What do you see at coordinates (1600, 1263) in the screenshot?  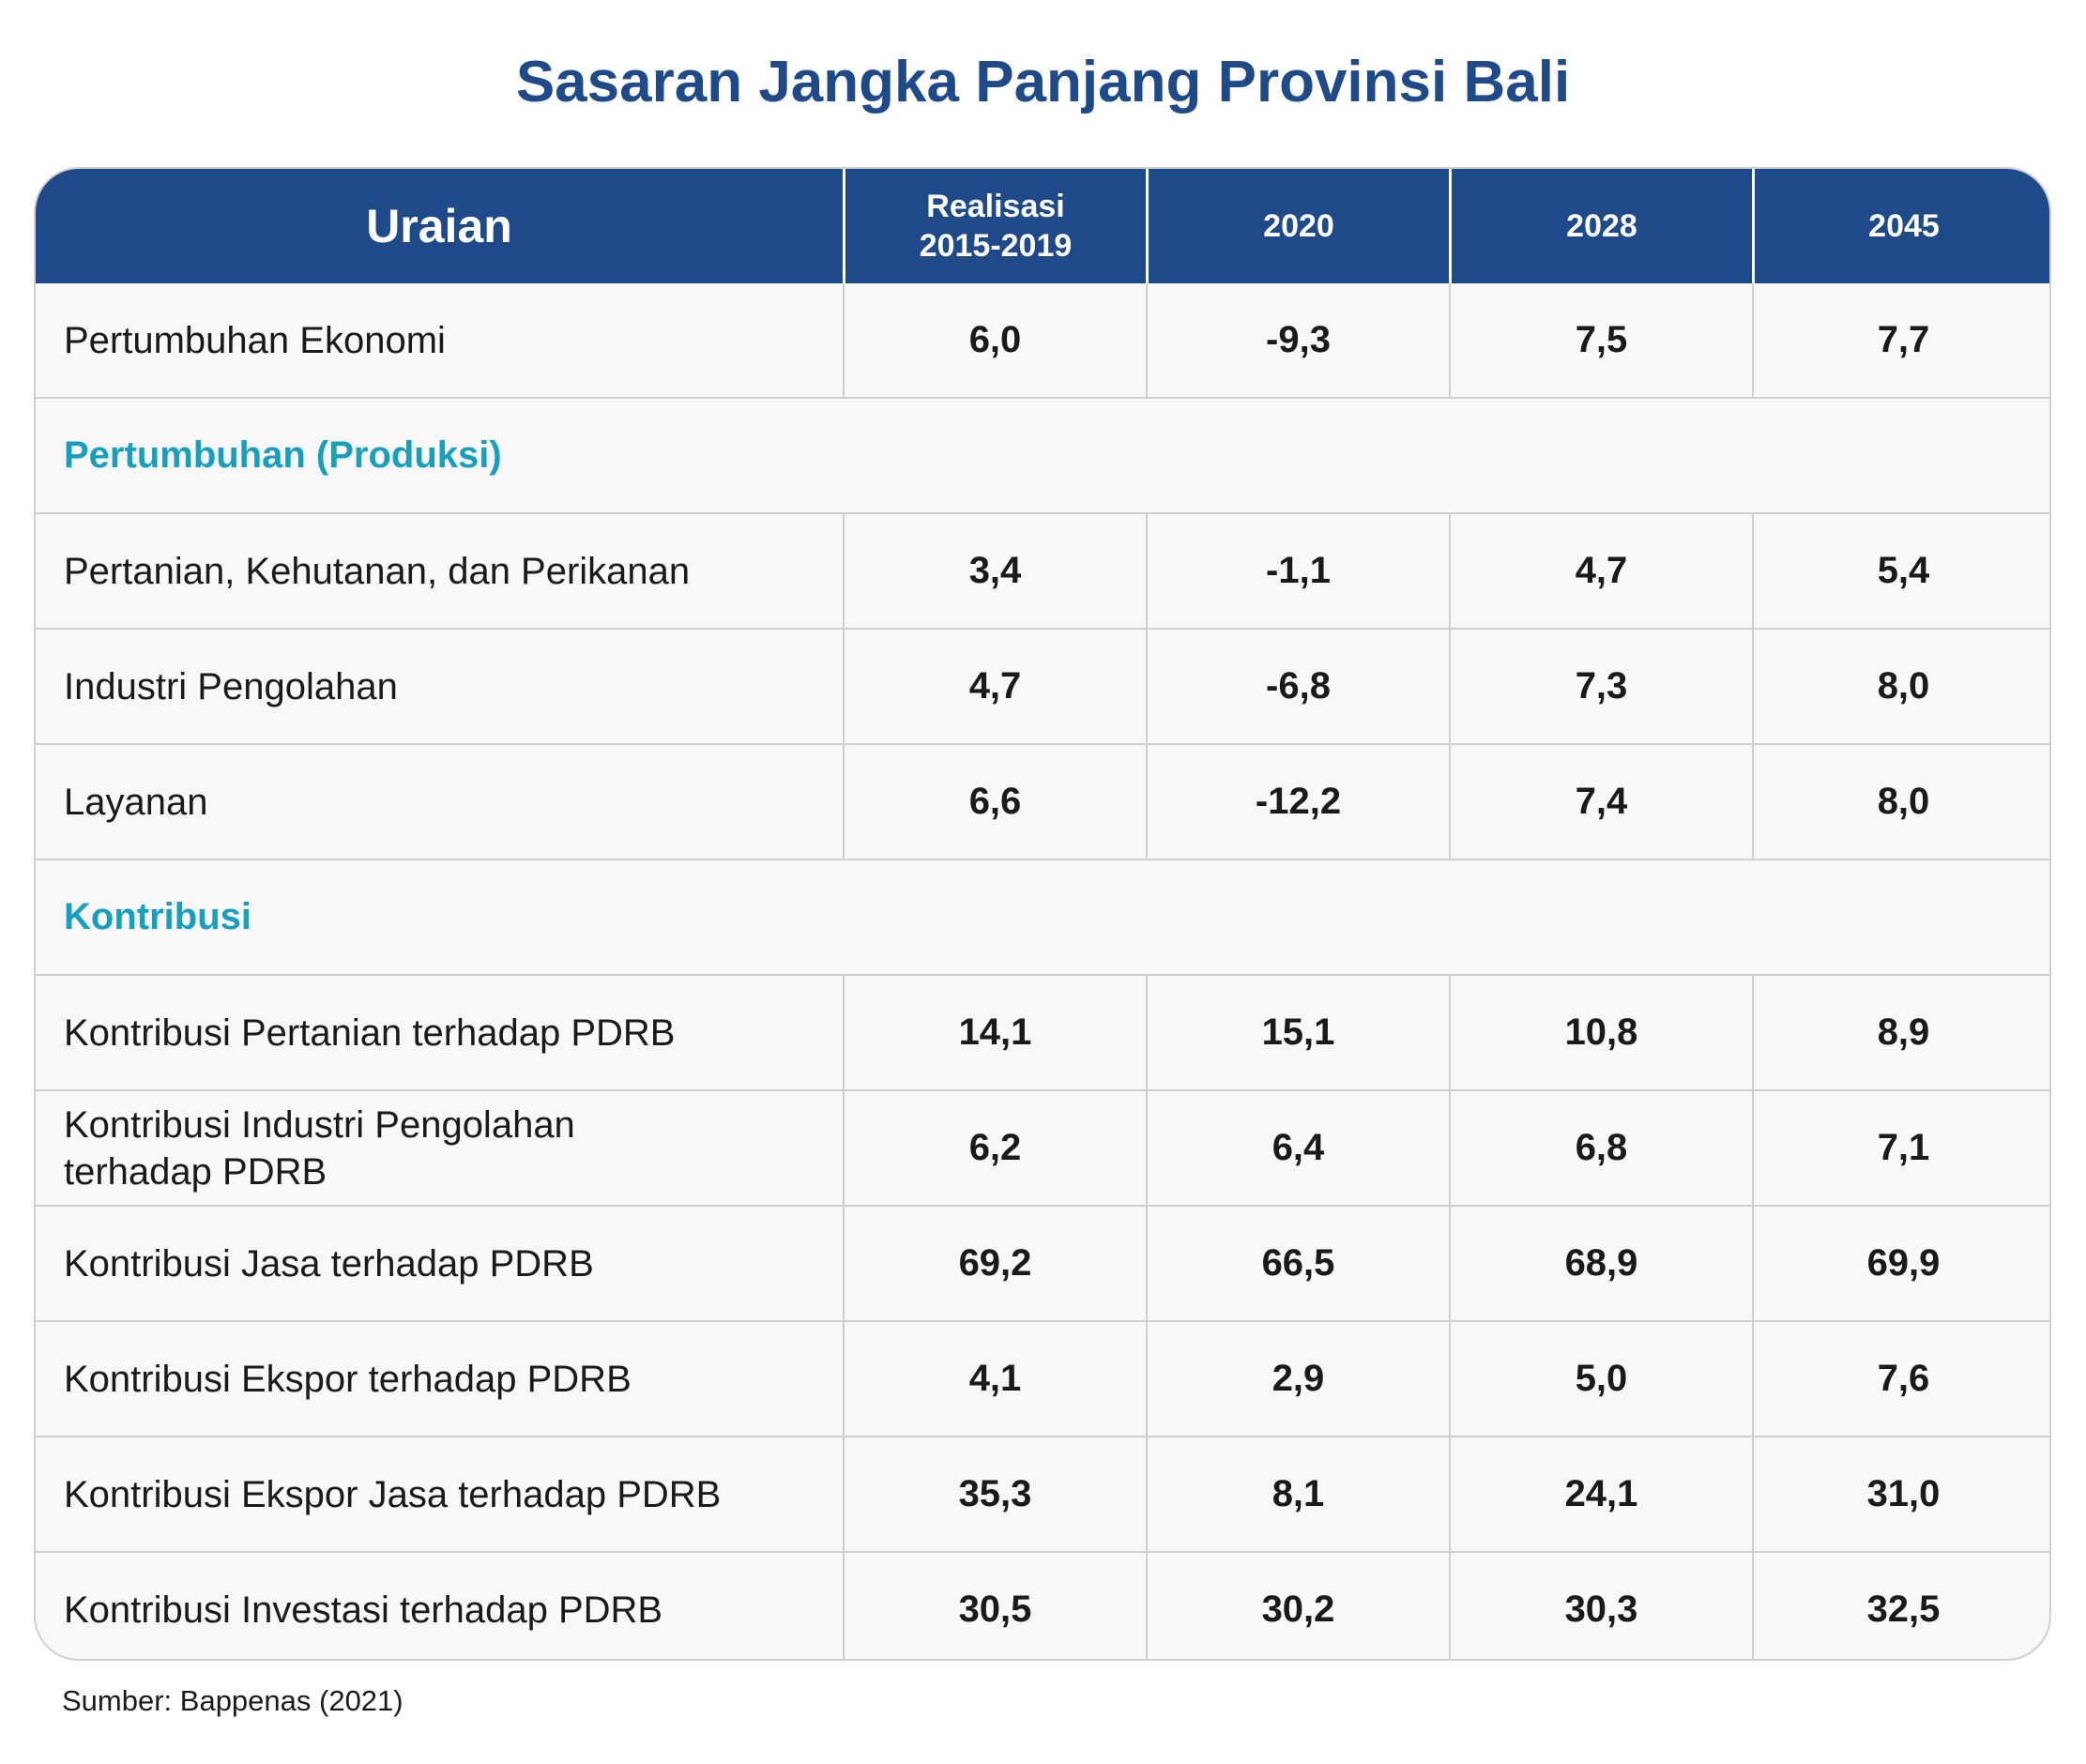 I see `value-2028: 68,9` at bounding box center [1600, 1263].